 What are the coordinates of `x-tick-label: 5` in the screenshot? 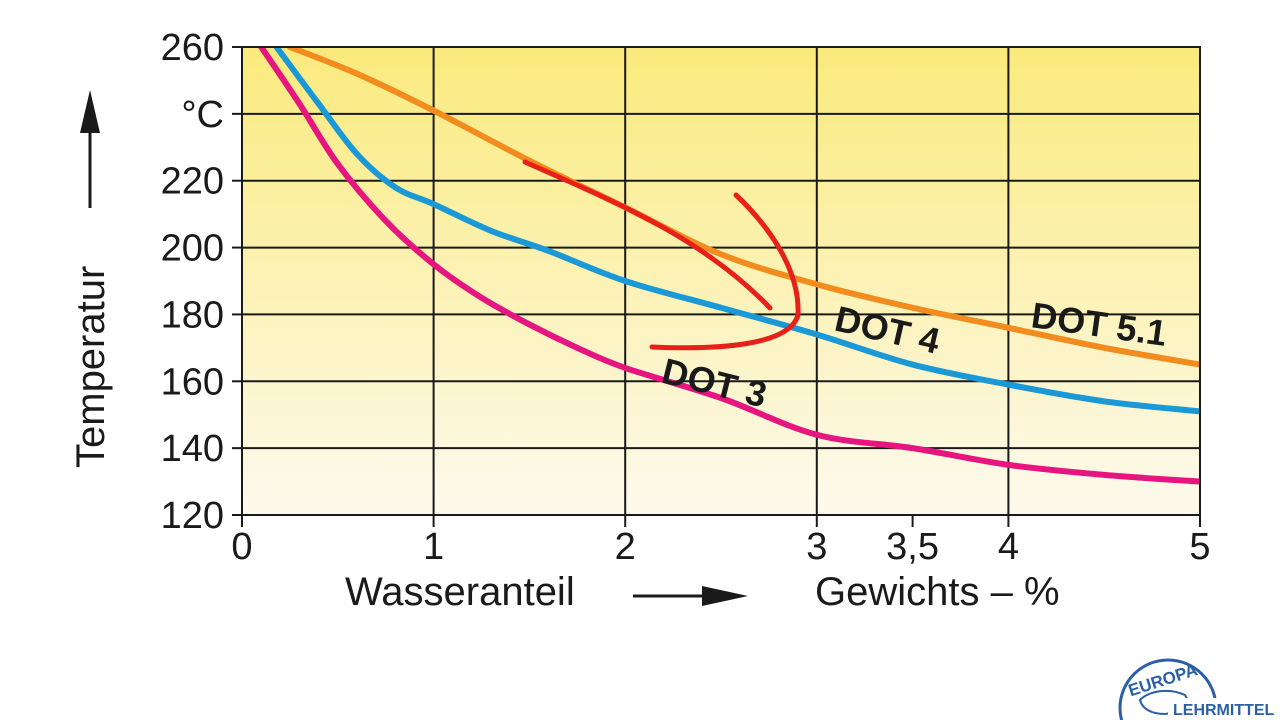 It's located at (1199, 547).